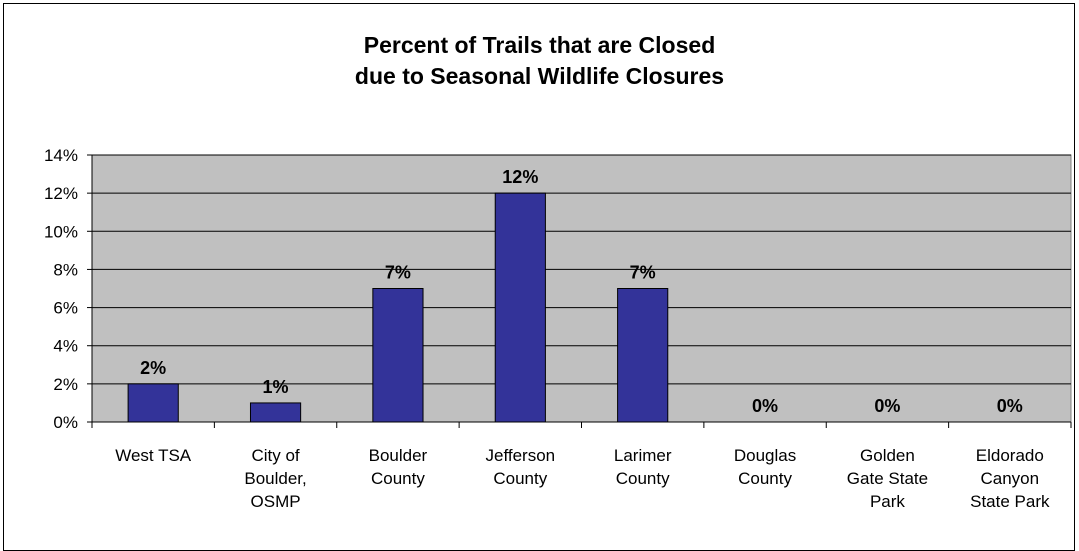 Image resolution: width=1079 pixels, height=551 pixels. What do you see at coordinates (275, 455) in the screenshot?
I see `x-category-label: City of` at bounding box center [275, 455].